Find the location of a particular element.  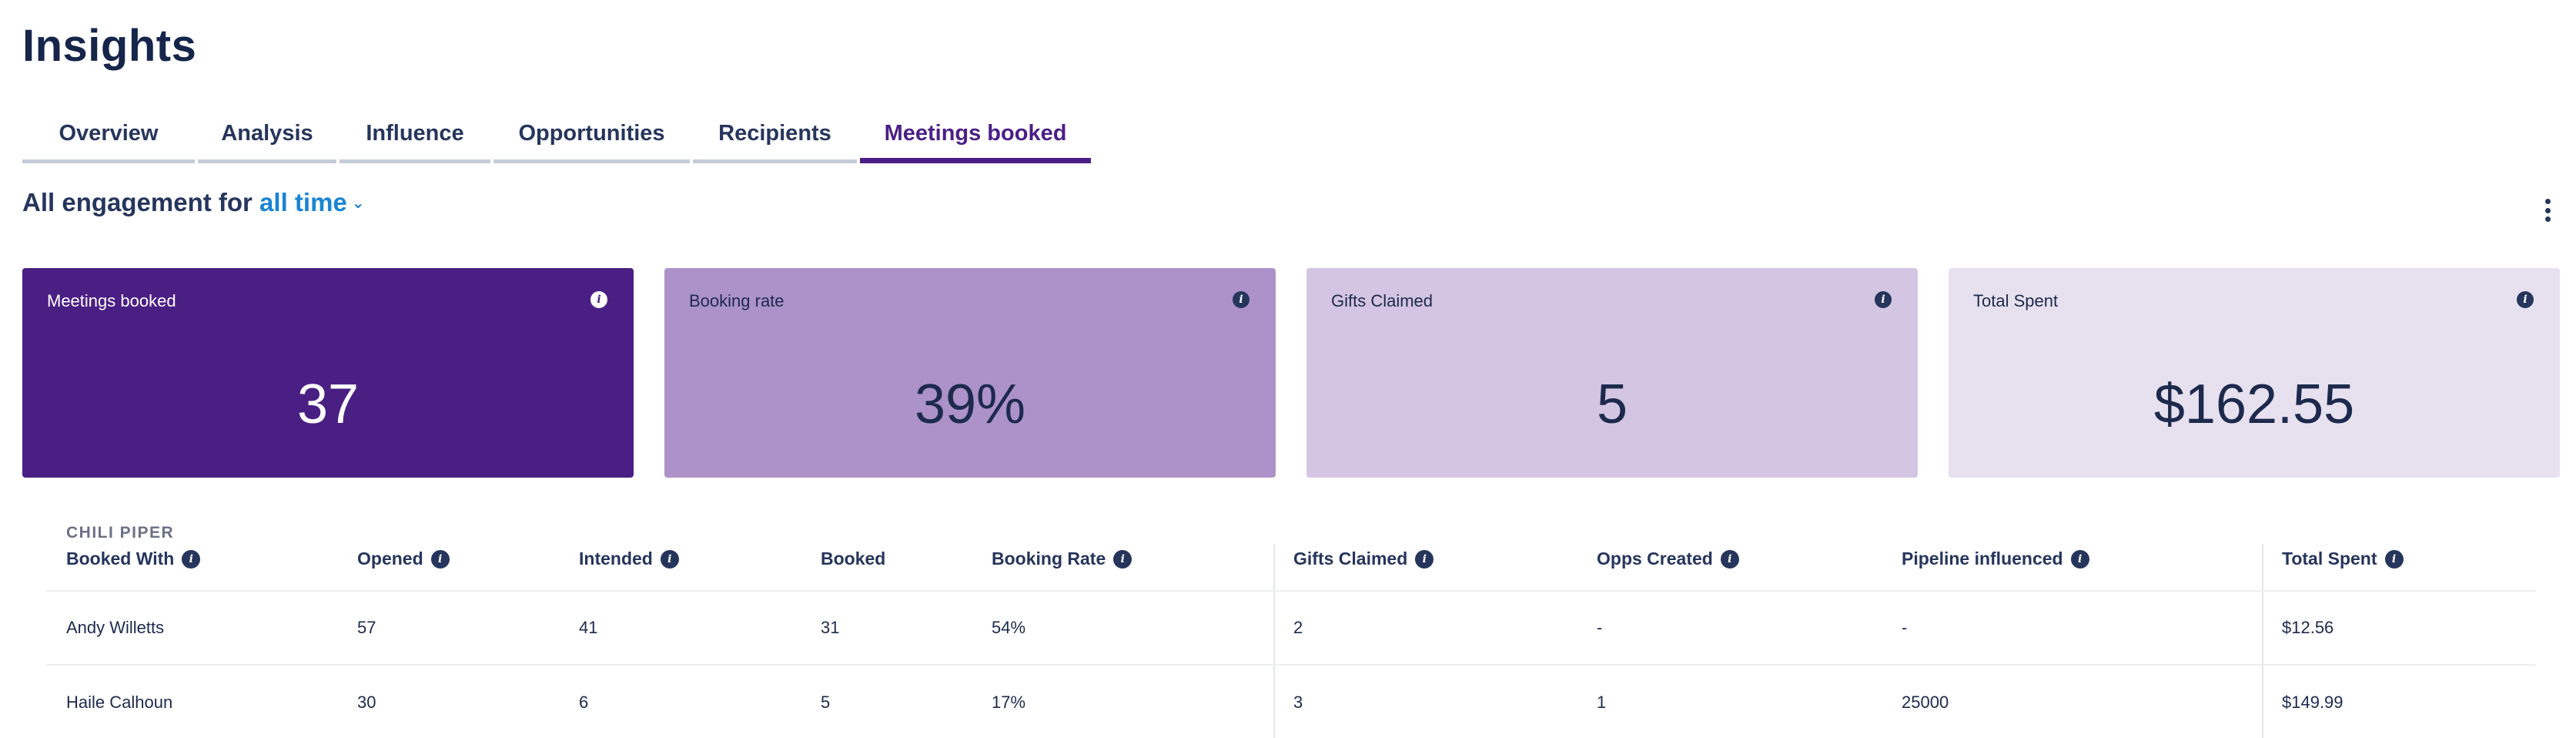

tab-opportunities: Opportunities is located at coordinates (592, 139).